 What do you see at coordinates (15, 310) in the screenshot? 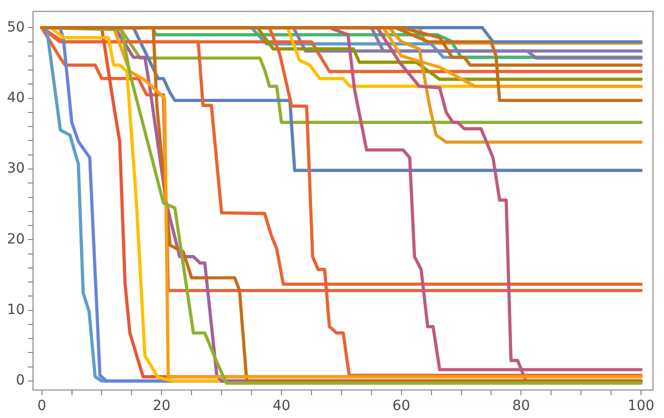
I see `y-tick-label: 10` at bounding box center [15, 310].